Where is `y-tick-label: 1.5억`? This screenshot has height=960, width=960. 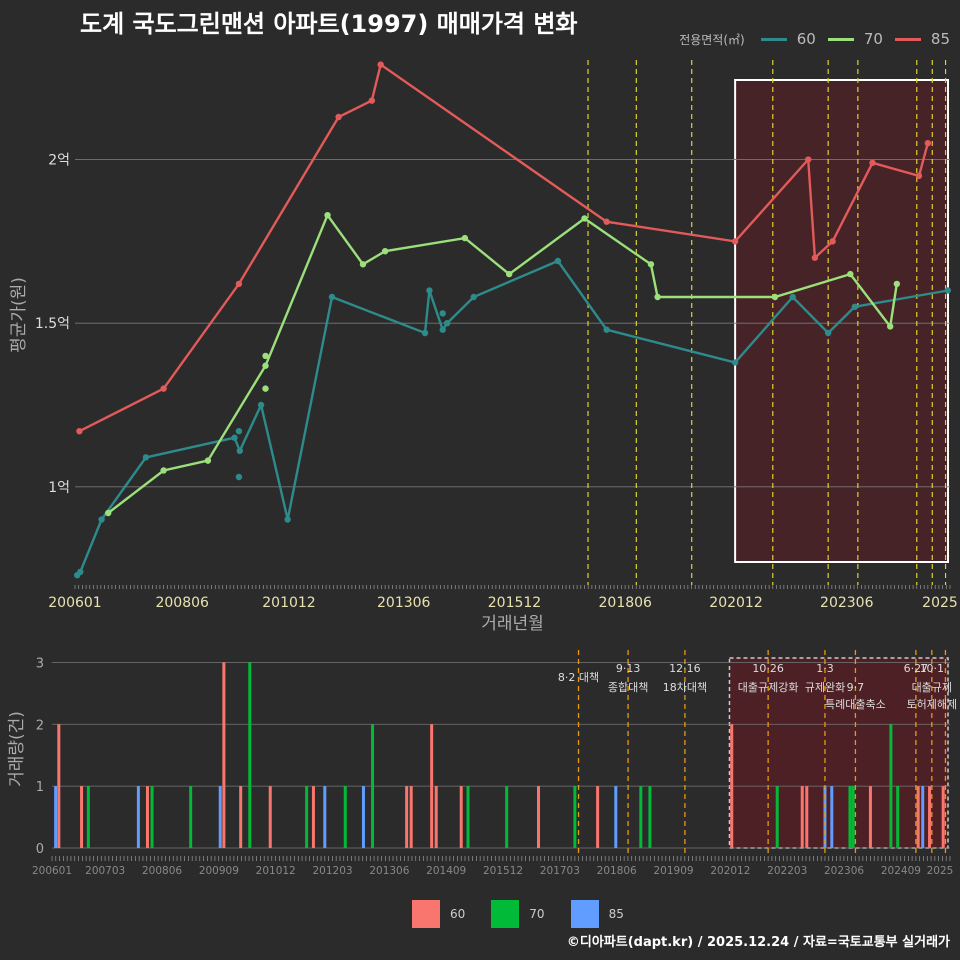
y-tick-label: 1.5억 is located at coordinates (52, 324).